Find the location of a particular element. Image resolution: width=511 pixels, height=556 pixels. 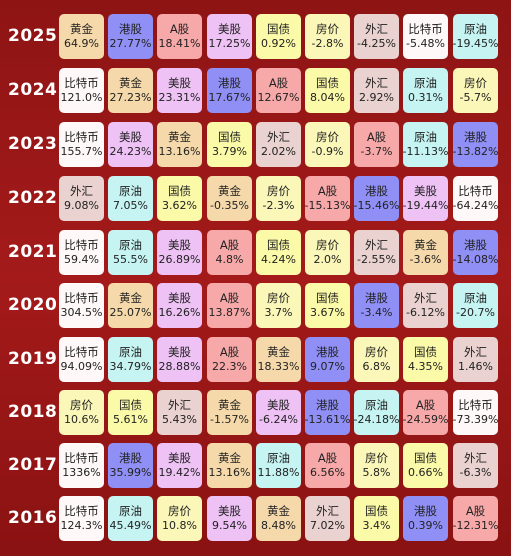

asset-return: 0.66% is located at coordinates (425, 472).